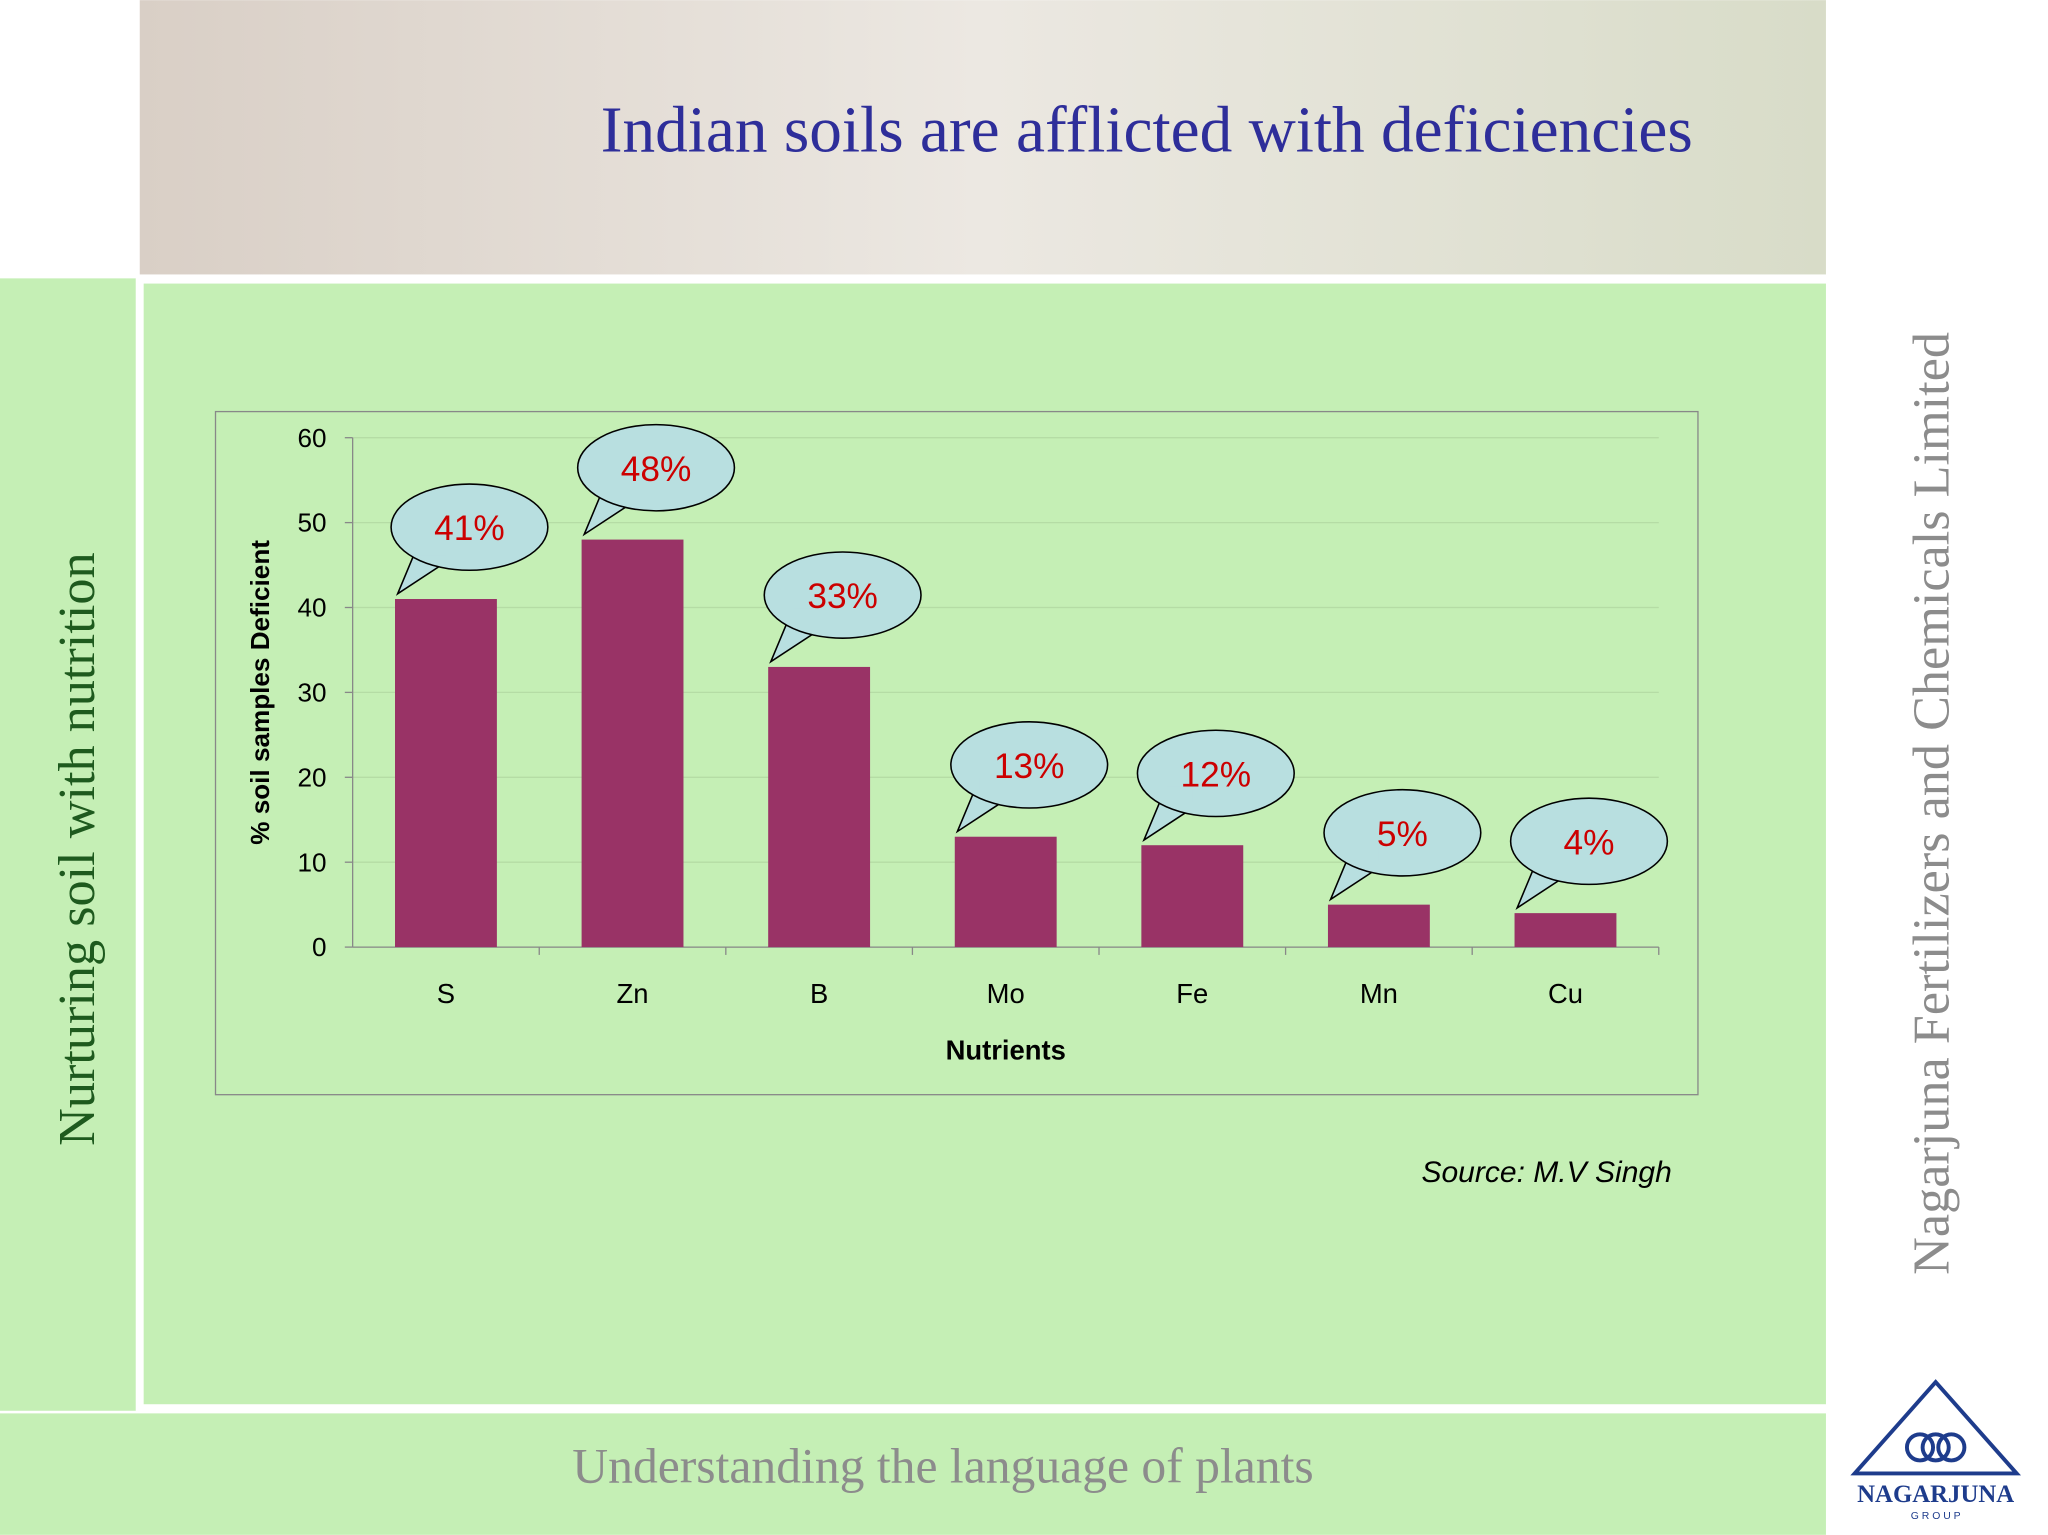  I want to click on x-tick-label: Cu, so click(1565, 993).